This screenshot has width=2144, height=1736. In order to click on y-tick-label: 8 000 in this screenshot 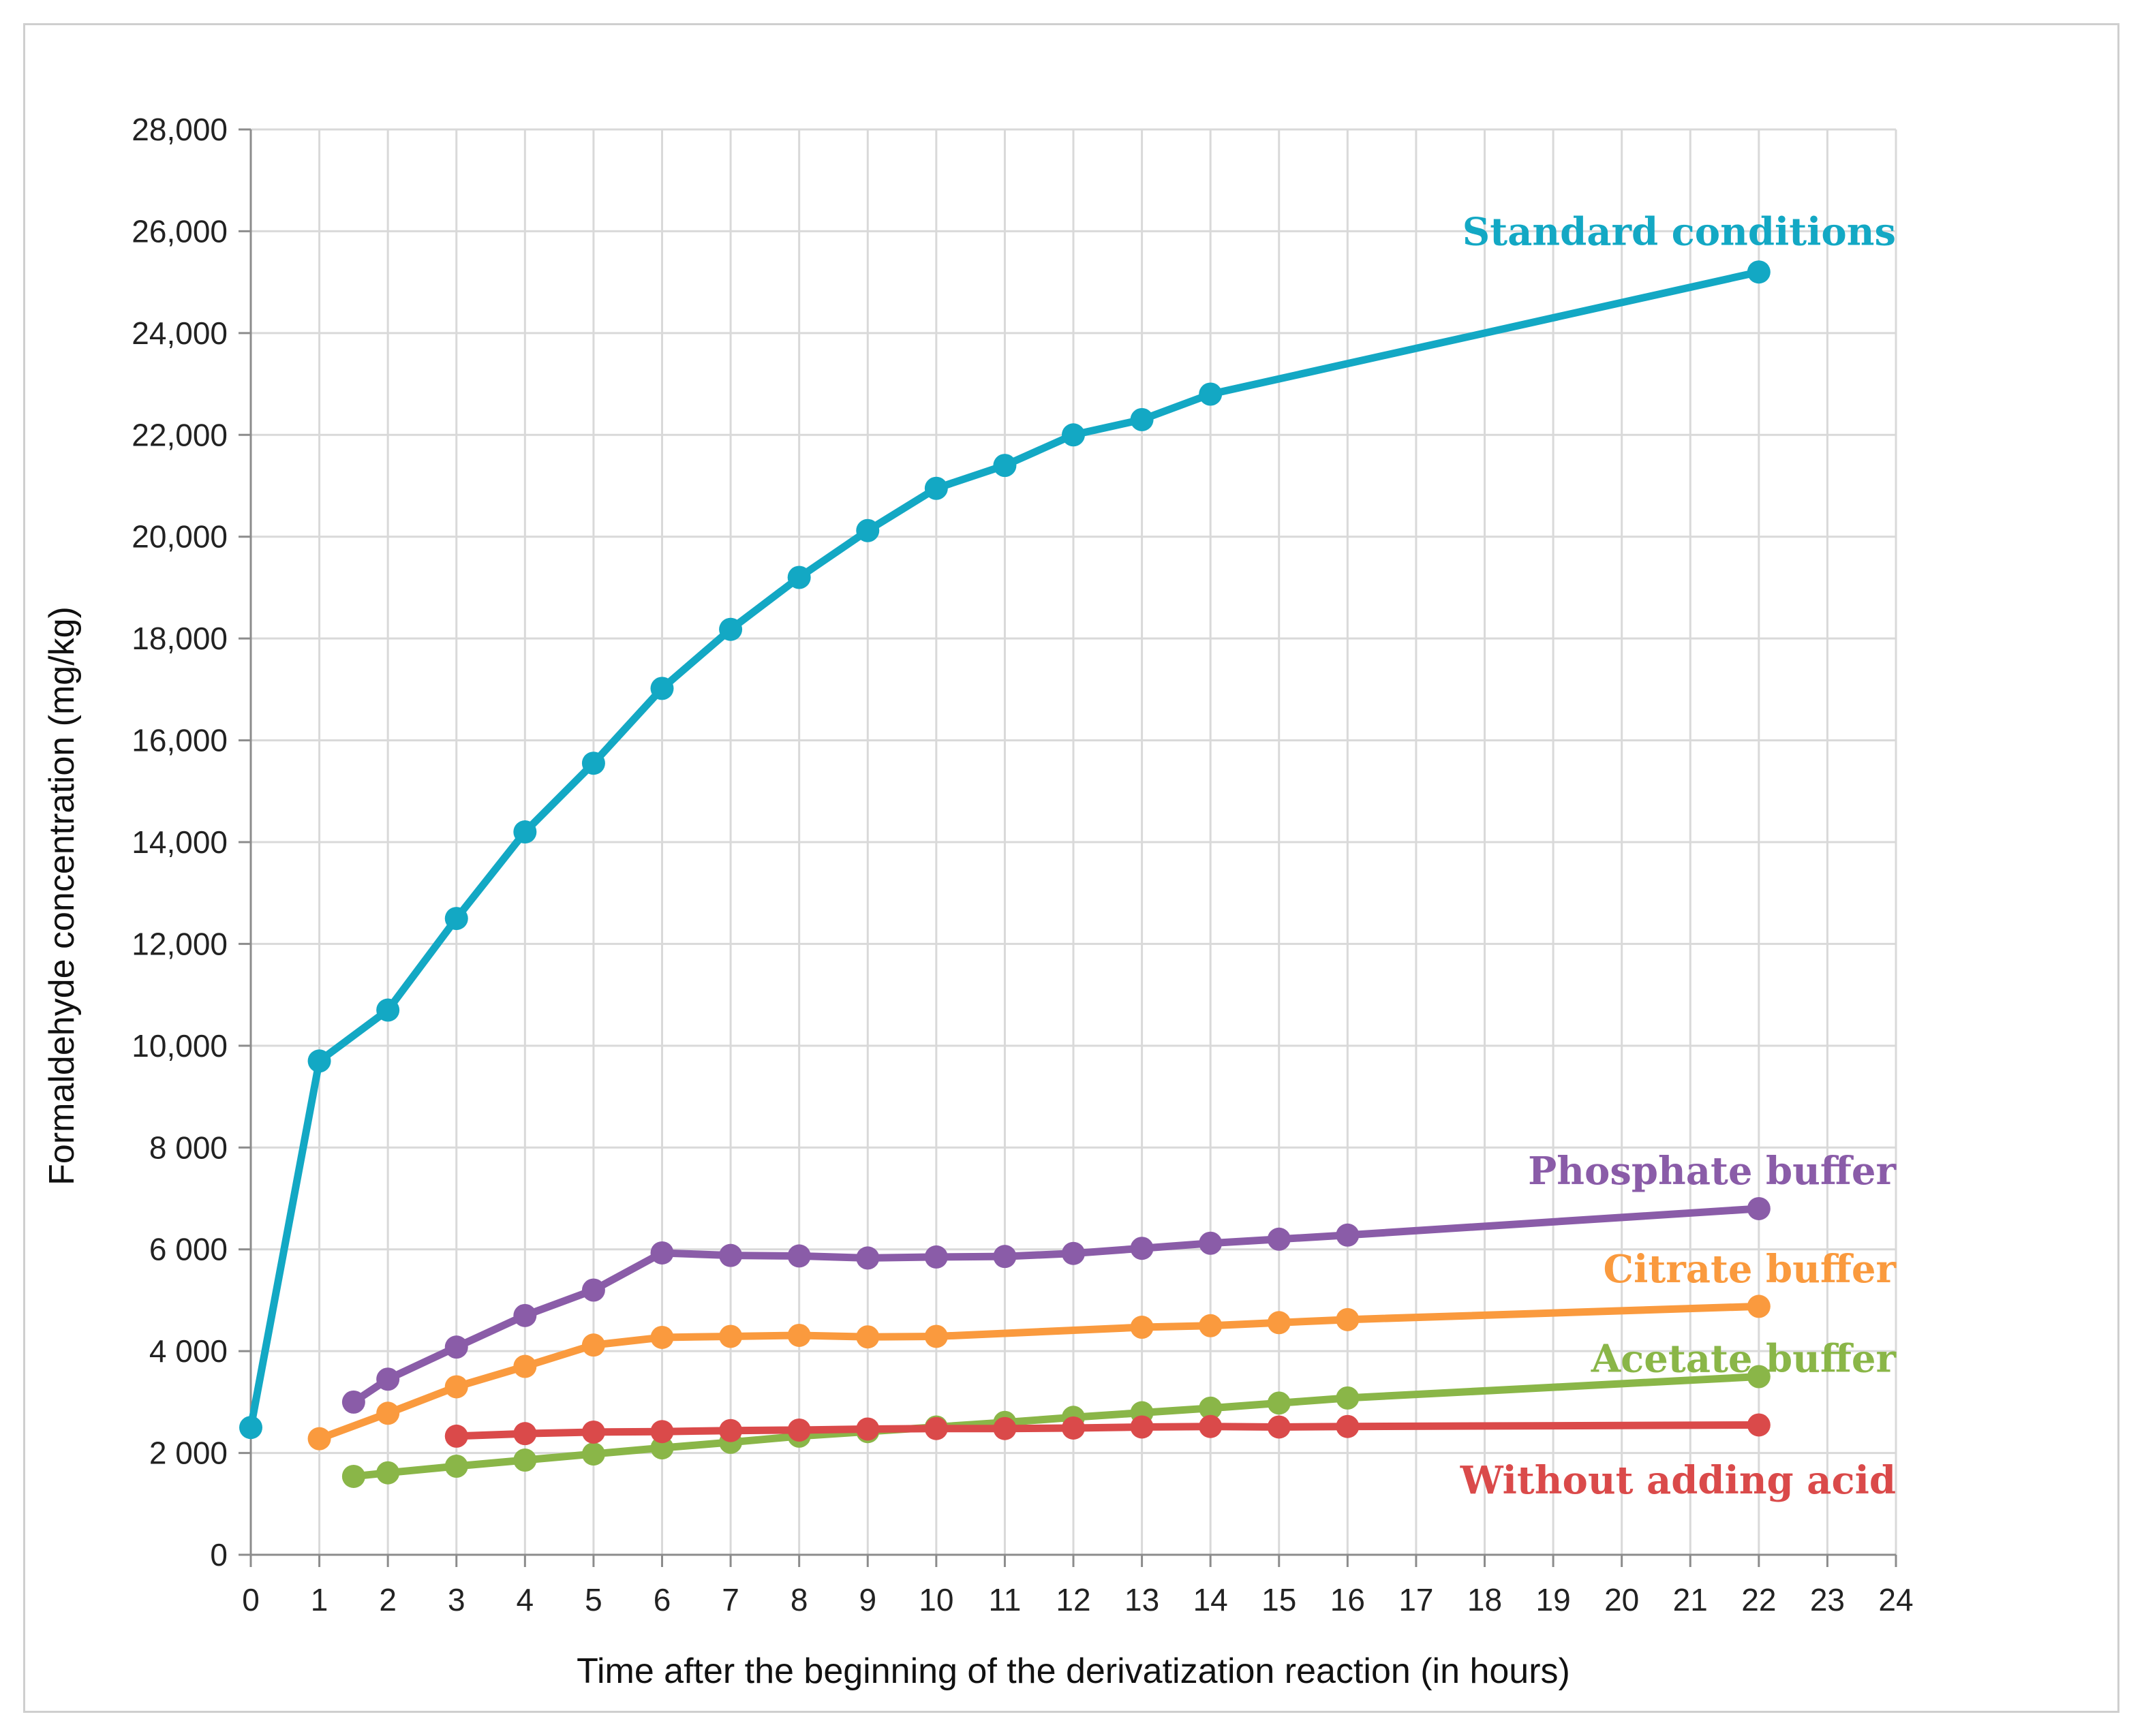, I will do `click(188, 1147)`.